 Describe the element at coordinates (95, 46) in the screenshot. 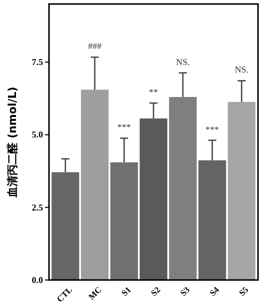

I see `annotation: ###` at that location.